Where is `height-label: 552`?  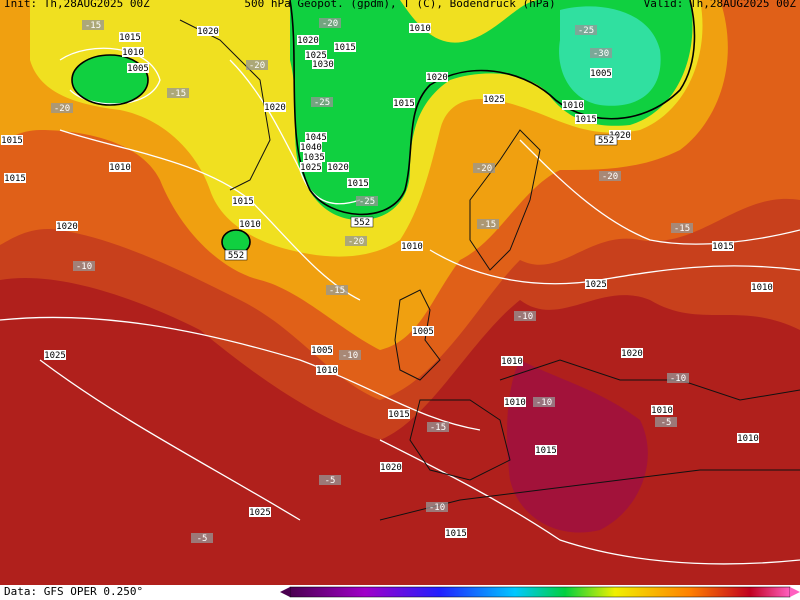
height-label: 552 is located at coordinates (362, 223).